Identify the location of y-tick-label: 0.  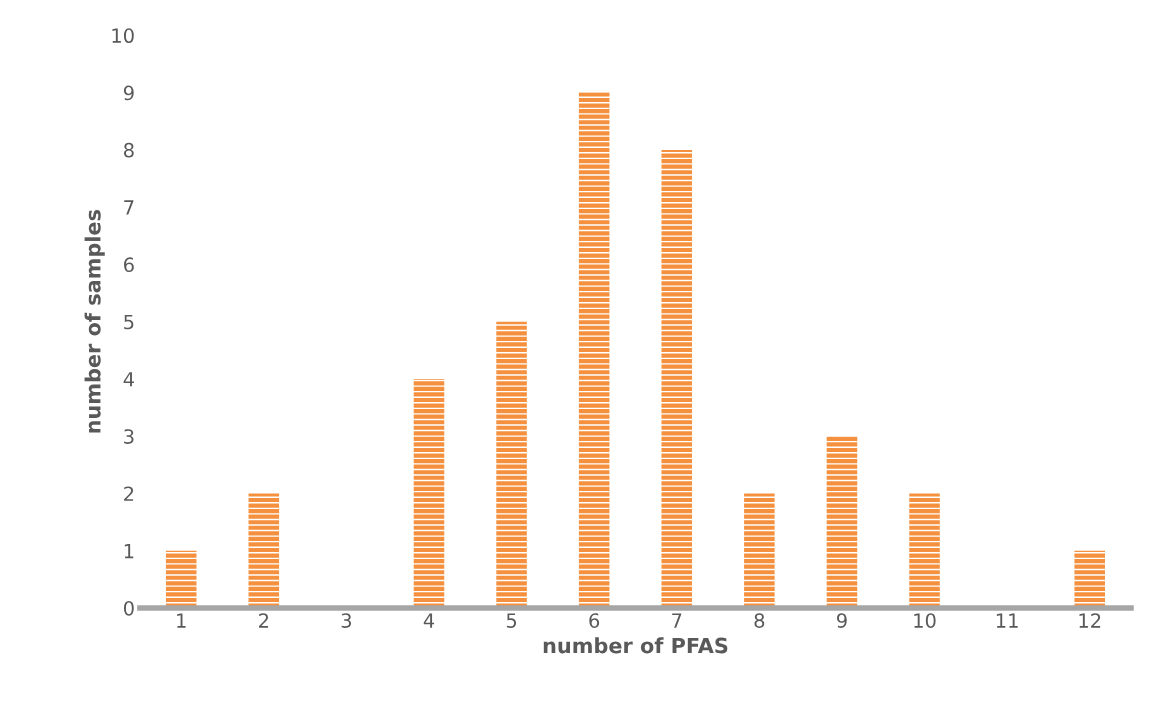
(128, 608).